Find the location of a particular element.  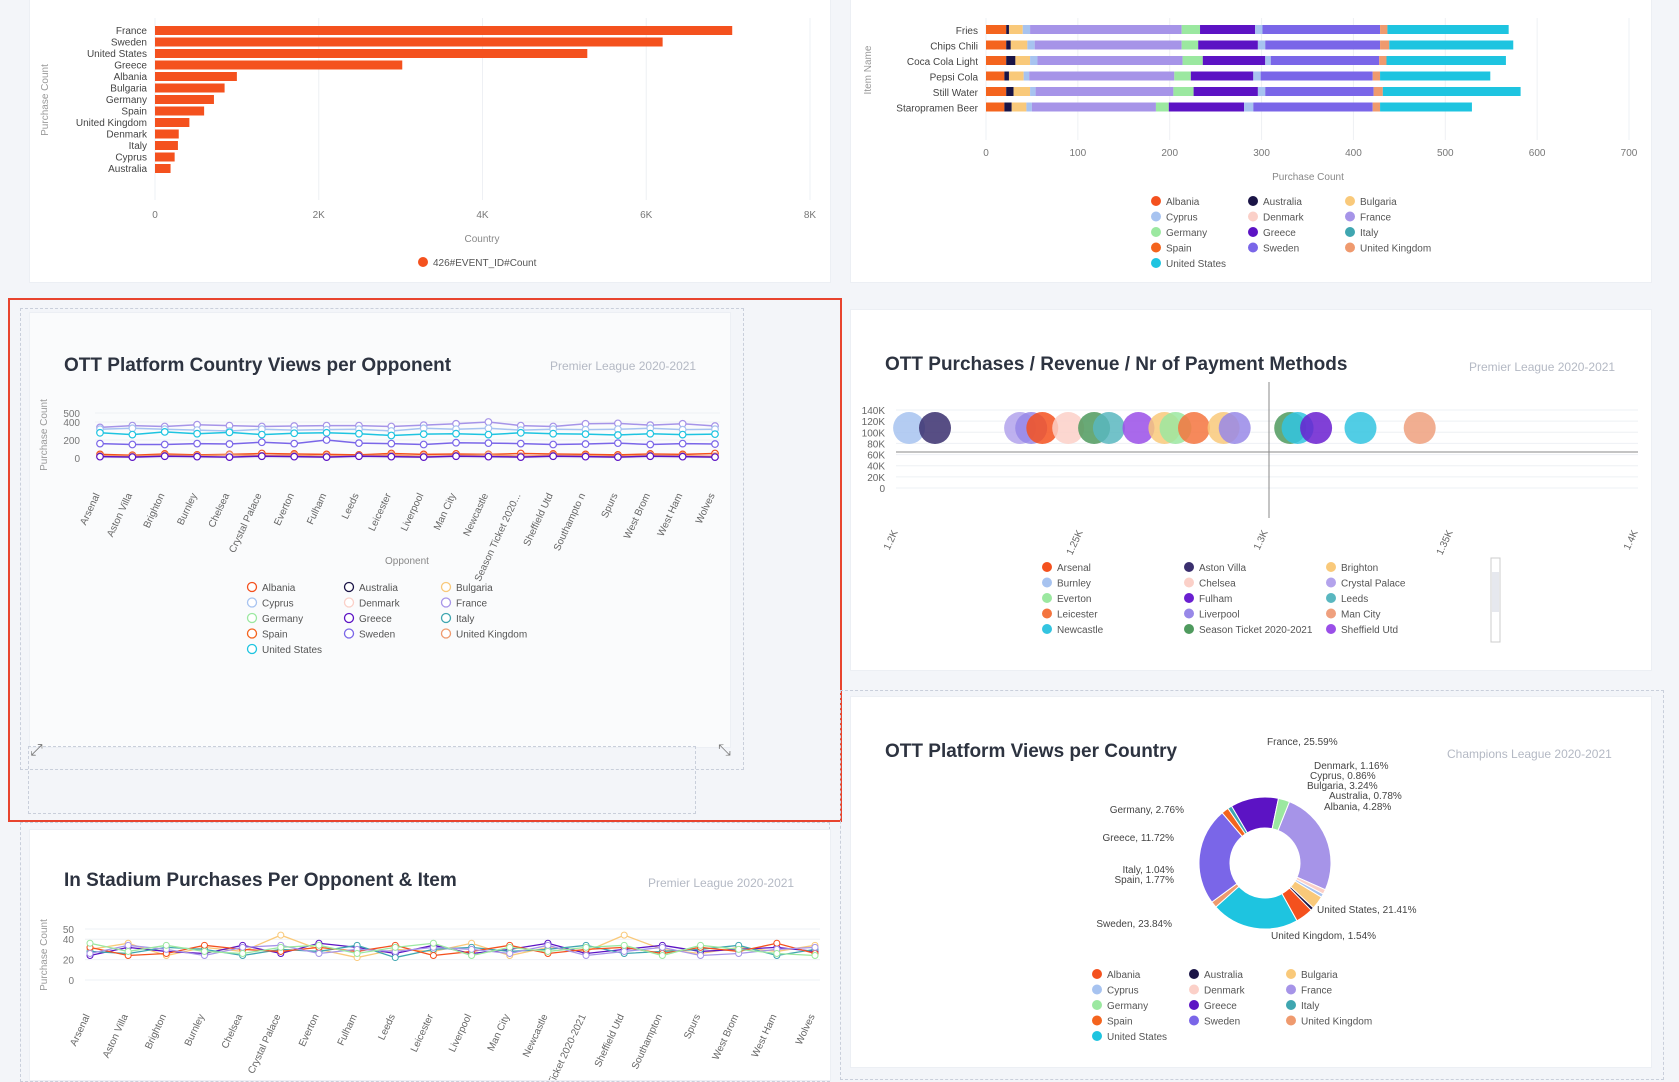

pie-slice is located at coordinates (1281, 814).